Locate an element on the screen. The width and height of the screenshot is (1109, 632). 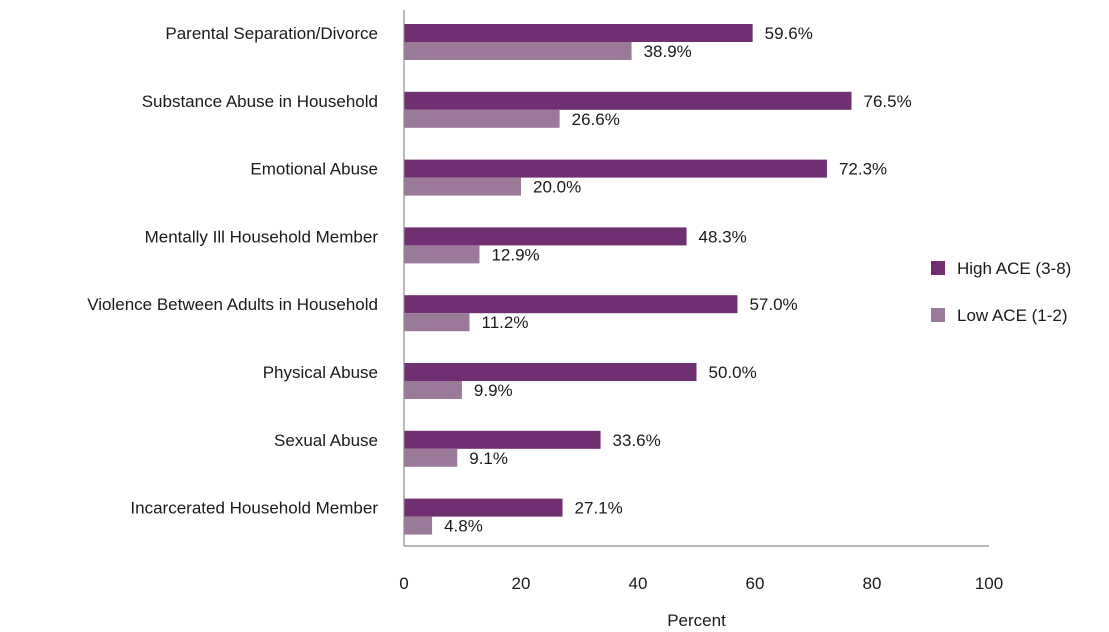
category-label: Incarcerated Household Member is located at coordinates (254, 508).